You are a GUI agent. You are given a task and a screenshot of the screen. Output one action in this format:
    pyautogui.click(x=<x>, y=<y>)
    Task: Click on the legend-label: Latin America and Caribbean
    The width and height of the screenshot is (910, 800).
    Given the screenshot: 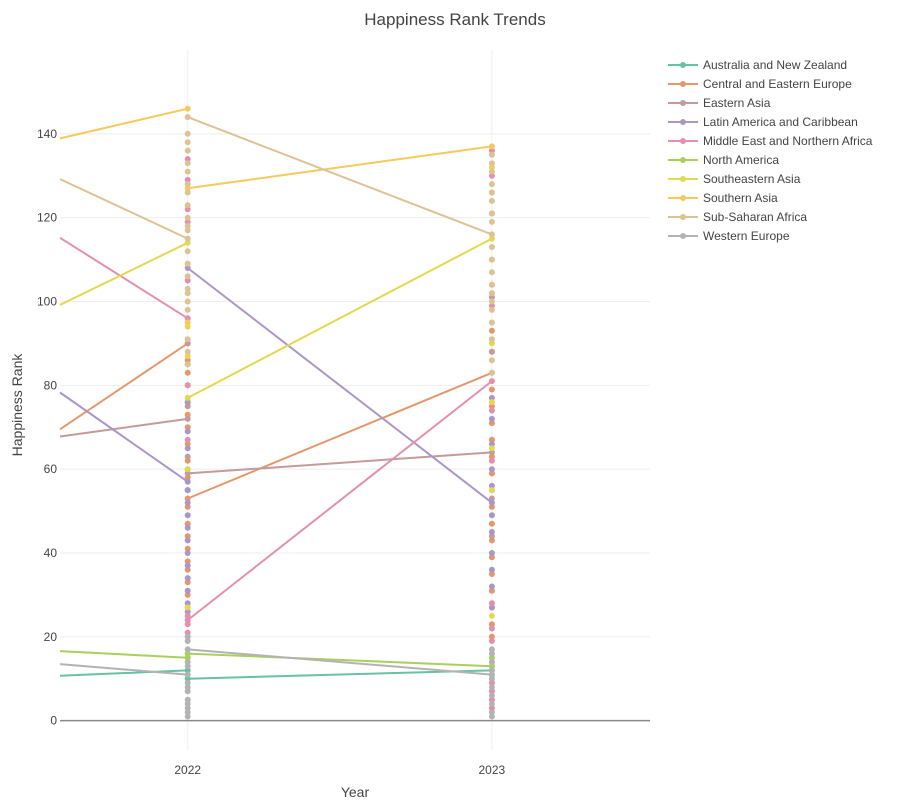 What is the action you would take?
    pyautogui.click(x=780, y=122)
    